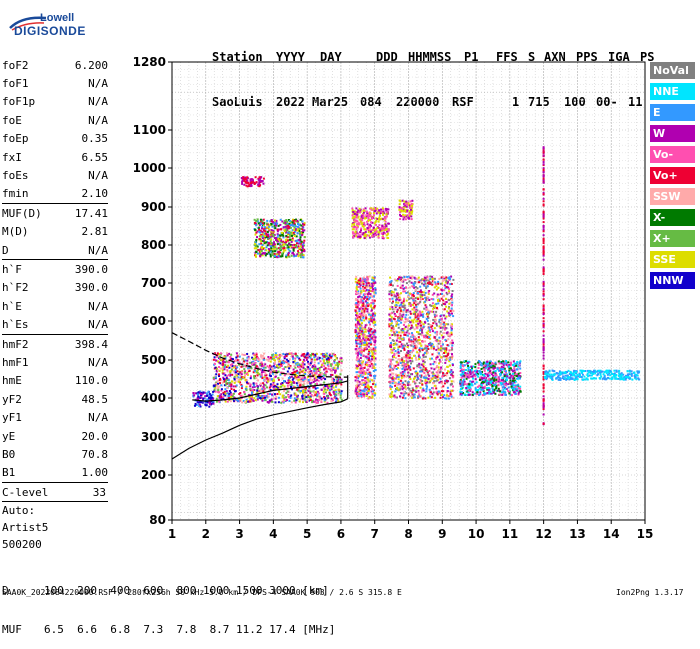 The height and width of the screenshot is (649, 700). I want to click on y-tick-label: 900, so click(153, 207).